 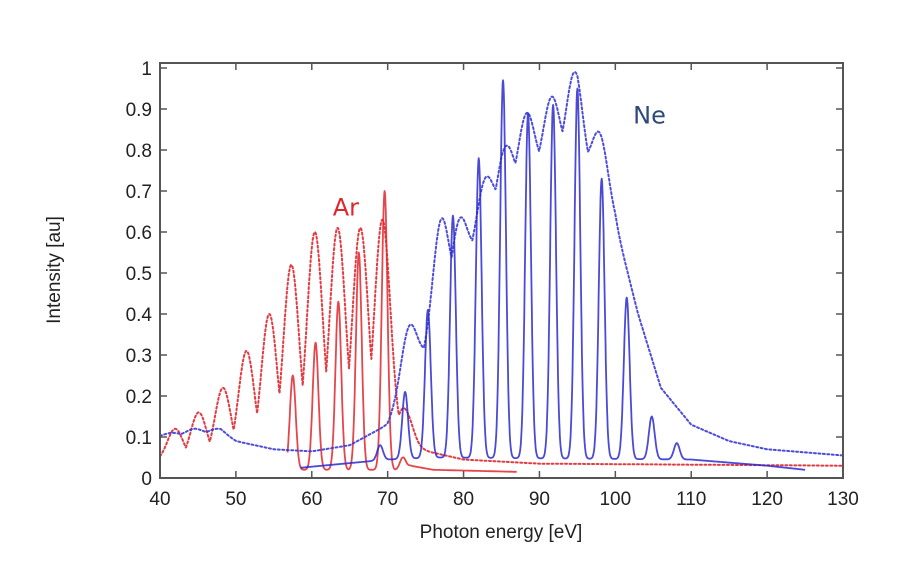 I want to click on y-tick-label: 0.2, so click(x=139, y=397).